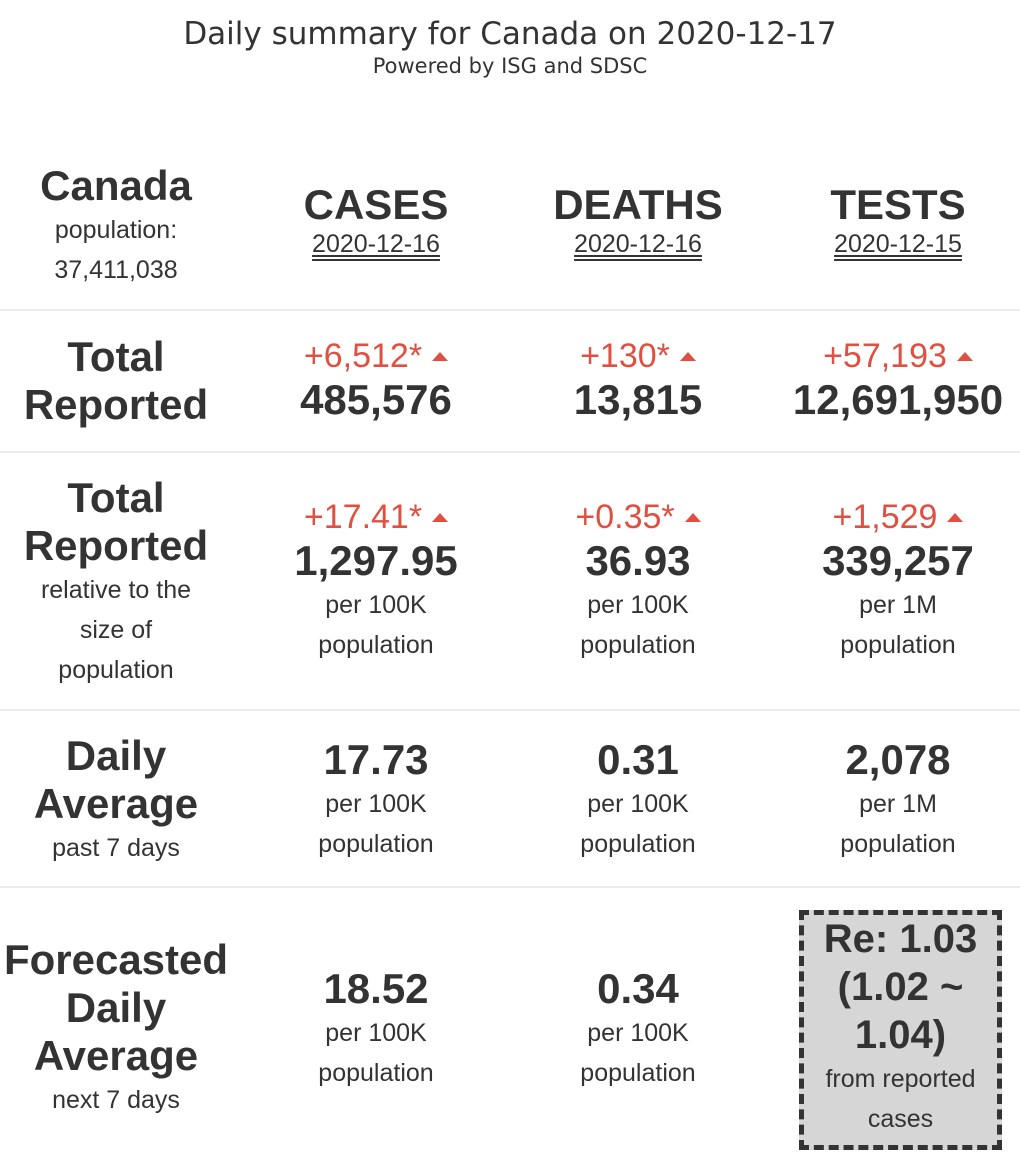  I want to click on delta-text: +1,529, so click(885, 517).